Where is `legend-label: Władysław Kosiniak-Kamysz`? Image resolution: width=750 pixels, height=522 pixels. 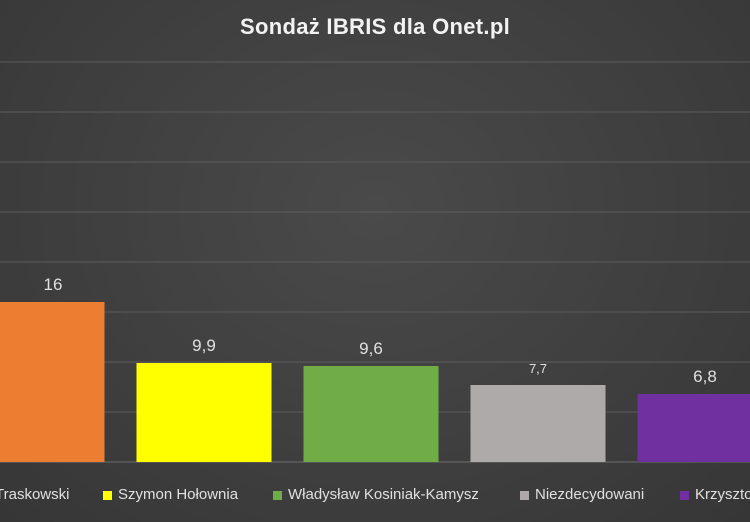
legend-label: Władysław Kosiniak-Kamysz is located at coordinates (383, 494).